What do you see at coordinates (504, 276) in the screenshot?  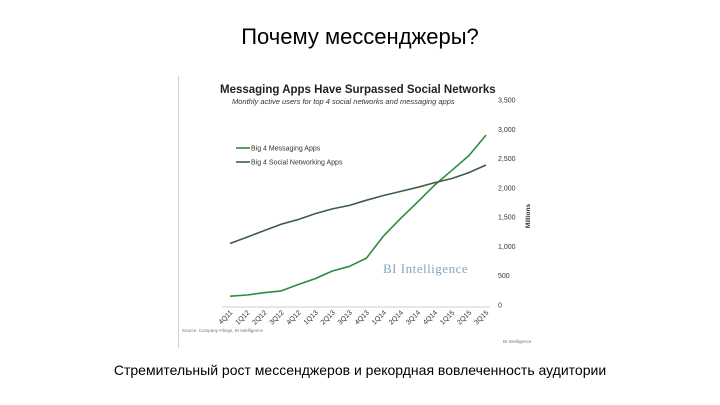 I see `y-tick-label: 500` at bounding box center [504, 276].